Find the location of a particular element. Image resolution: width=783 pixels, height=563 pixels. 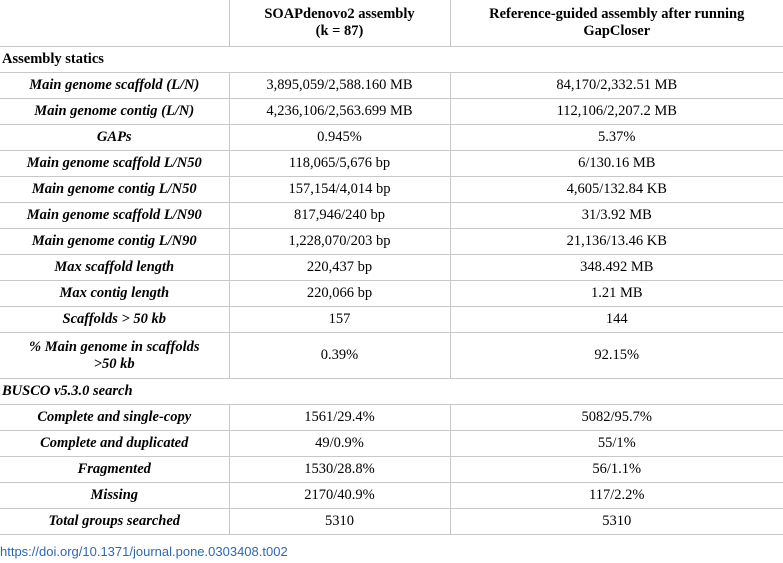

header-soapdenovo2: SOAPdenovo2 assembly (k = 87) is located at coordinates (339, 23).